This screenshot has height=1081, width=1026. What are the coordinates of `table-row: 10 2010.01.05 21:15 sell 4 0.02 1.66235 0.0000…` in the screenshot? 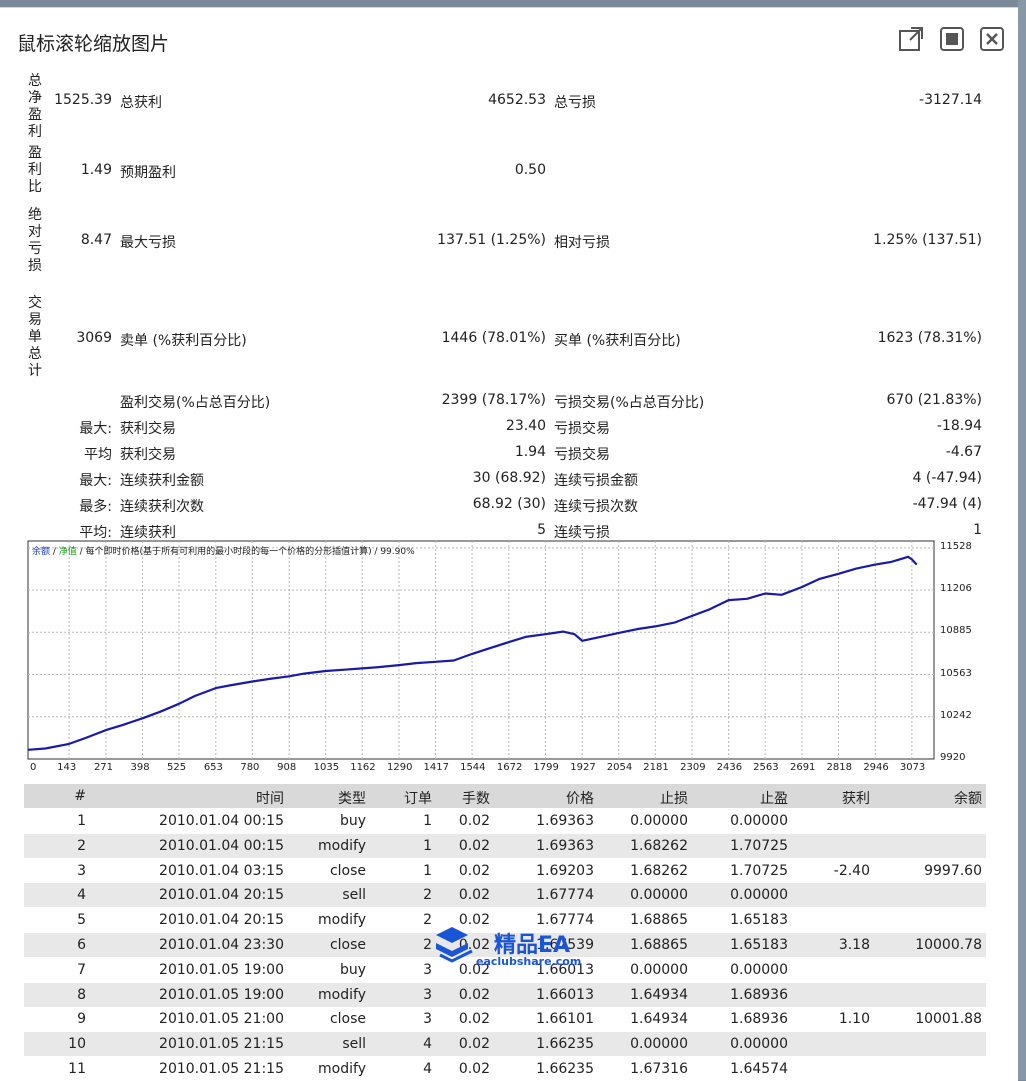 It's located at (505, 1044).